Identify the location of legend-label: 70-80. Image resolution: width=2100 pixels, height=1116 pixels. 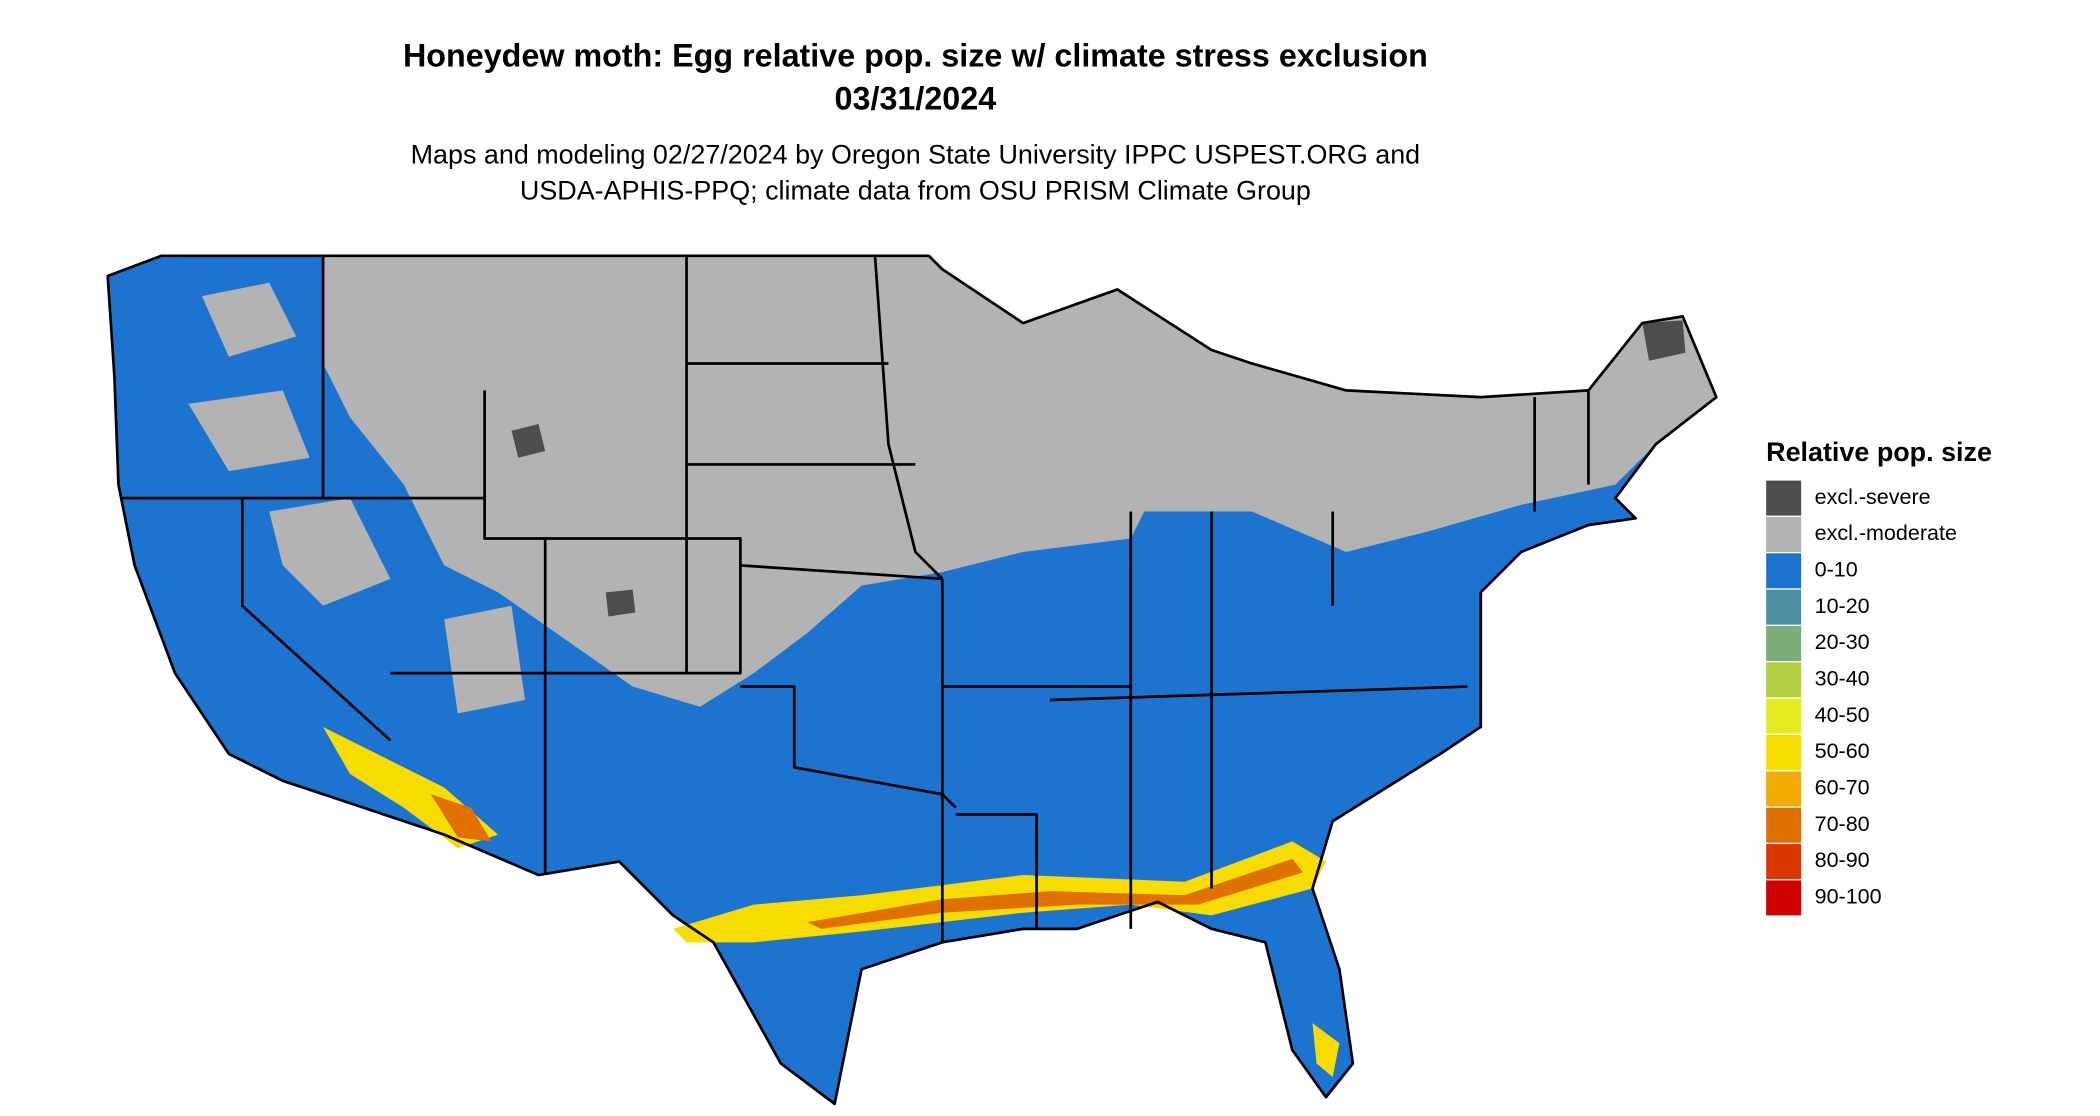
(1842, 824).